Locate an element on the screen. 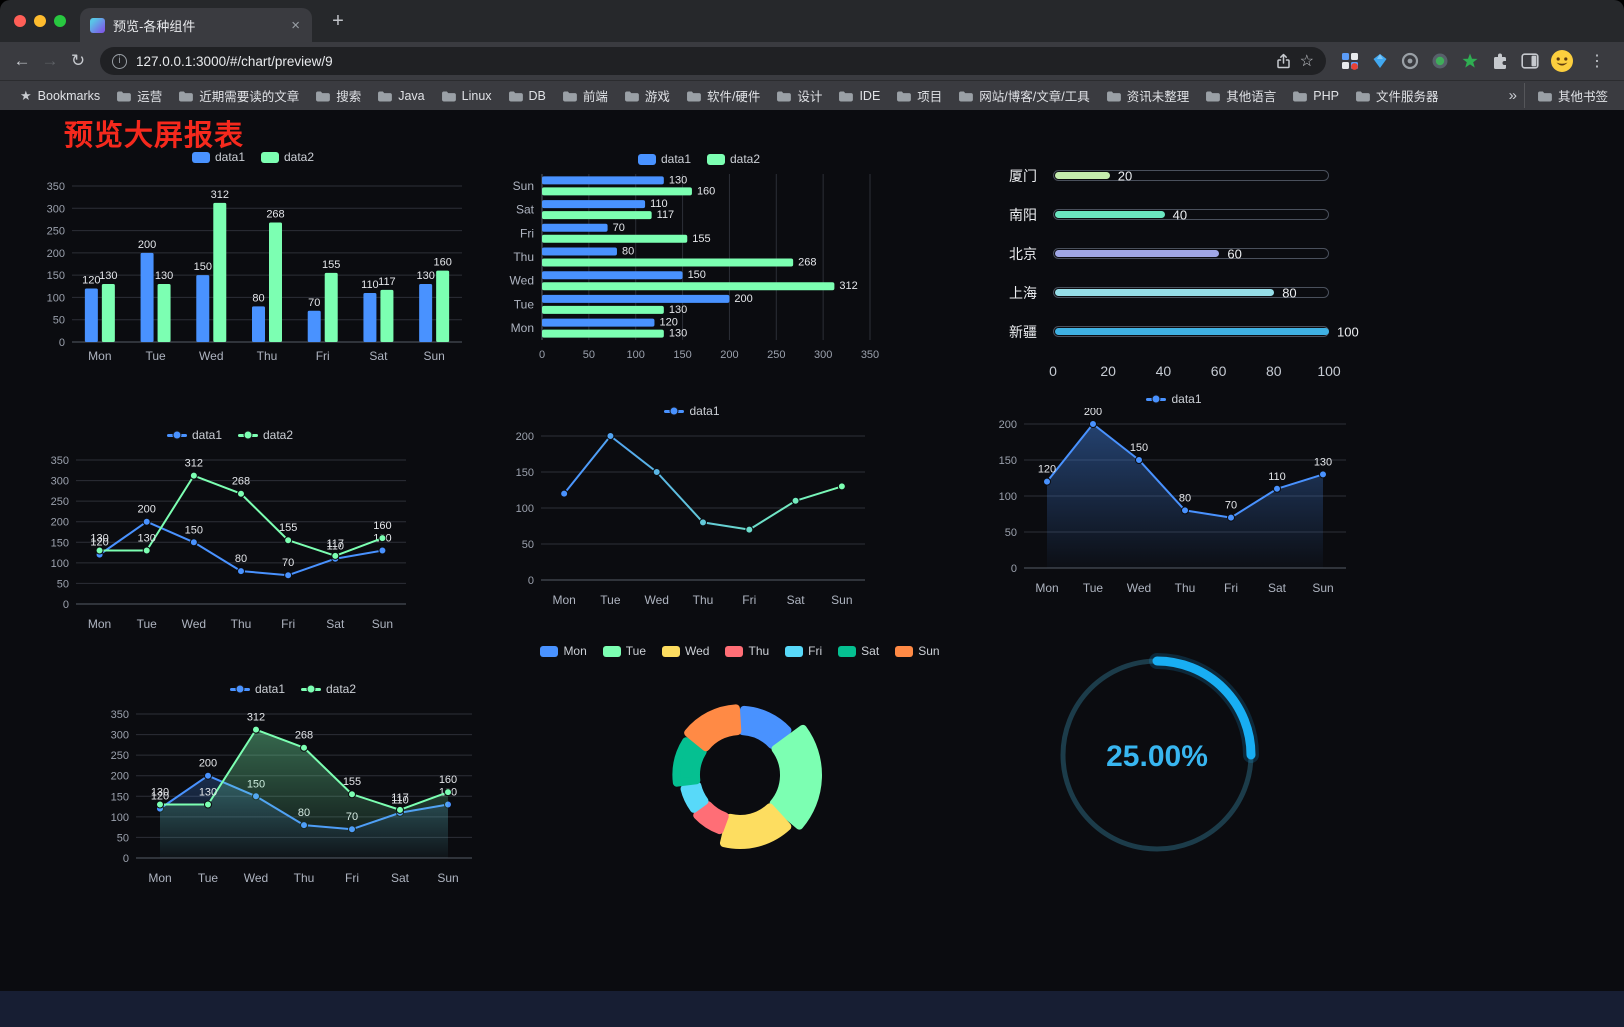  gradient-line-chart: data1 0 50 100 150 200 Mon Tue Wed Thu Fri Sat Sun is located at coordinates (692, 507).